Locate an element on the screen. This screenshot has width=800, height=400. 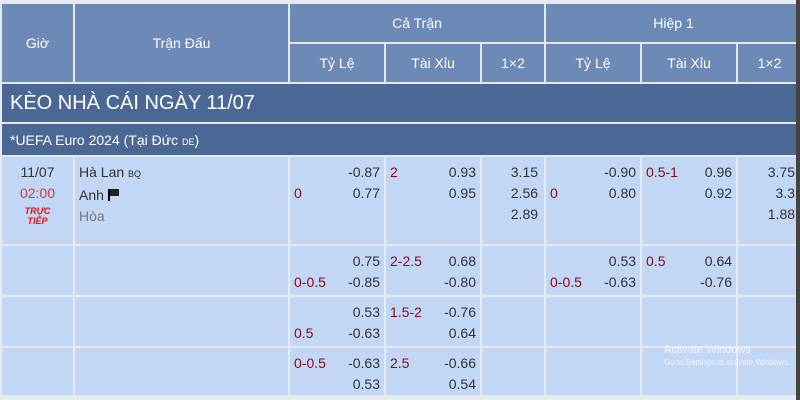
odds-value: -0.80 is located at coordinates (460, 282).